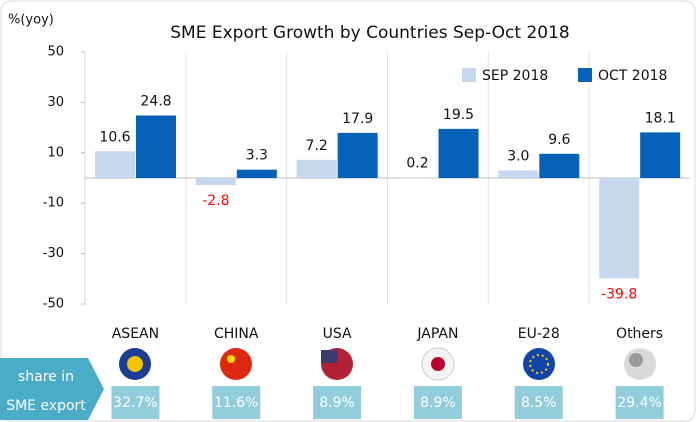  Describe the element at coordinates (639, 334) in the screenshot. I see `x-tick-label: Others` at that location.